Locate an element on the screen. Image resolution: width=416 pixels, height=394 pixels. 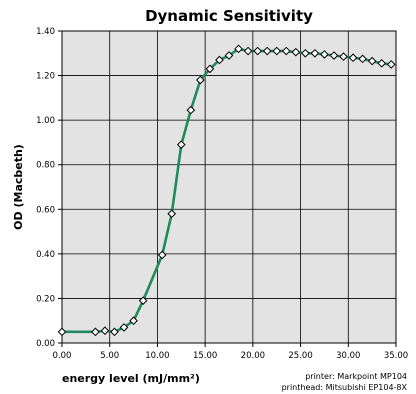
y-axis-ticks: 0.00 0.20 0.40 0.60 0.80 1.00 1.20 1.40 is located at coordinates (49, 188).